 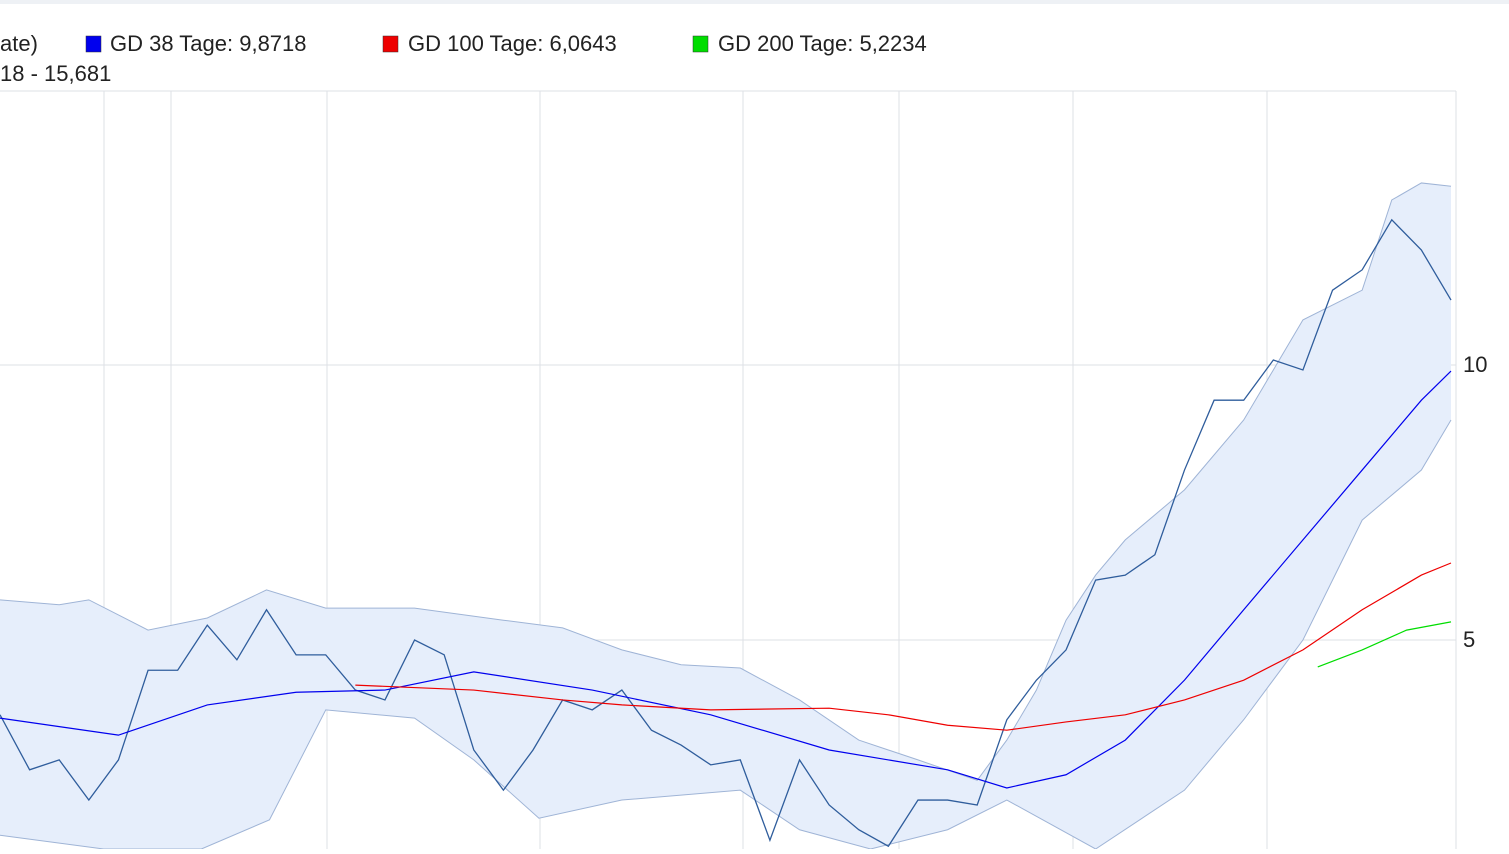 I want to click on top-bar, so click(x=754, y=2).